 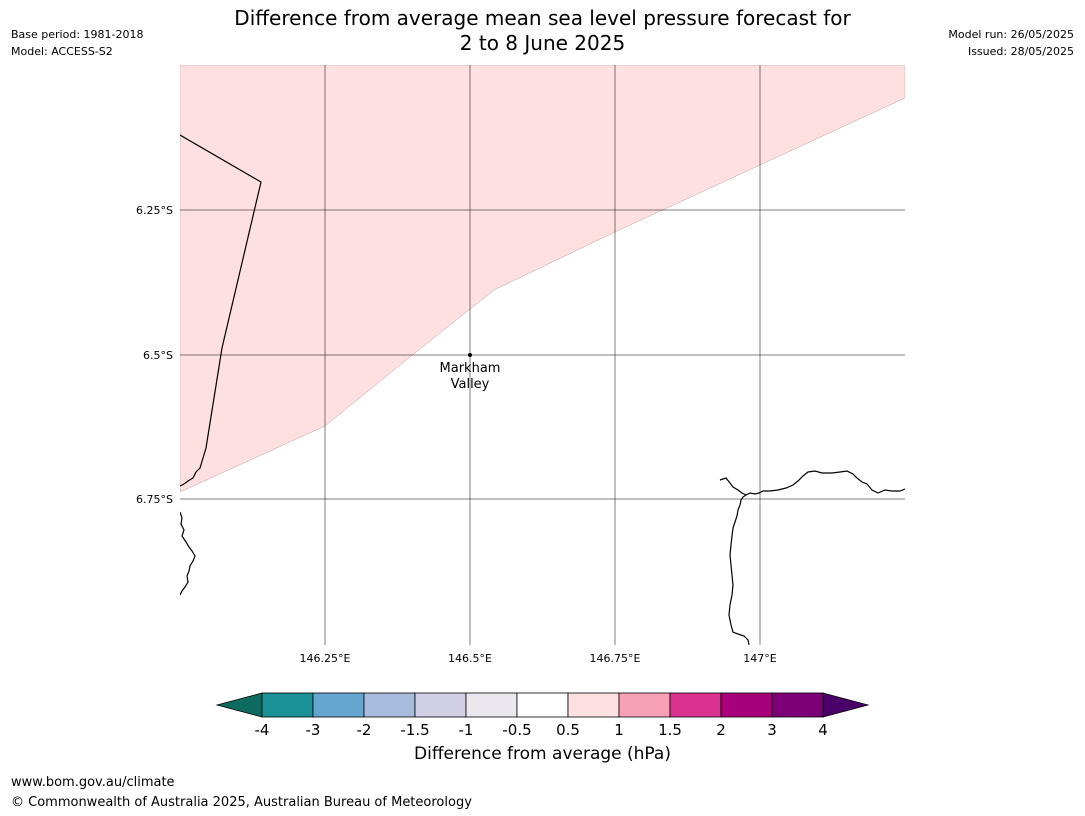 What do you see at coordinates (470, 368) in the screenshot?
I see `place-label-line1: Markham` at bounding box center [470, 368].